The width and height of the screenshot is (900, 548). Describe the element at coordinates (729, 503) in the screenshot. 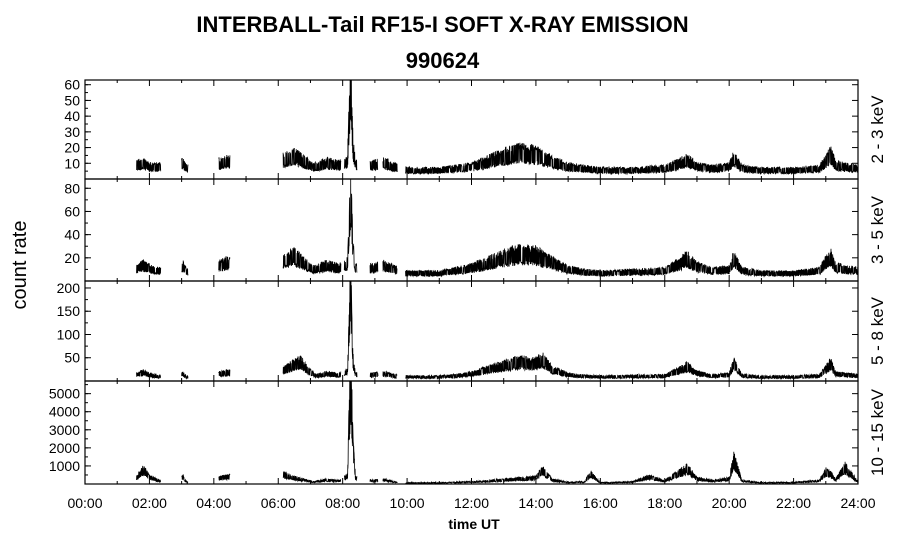

I see `x-tick-label: 20:00` at that location.